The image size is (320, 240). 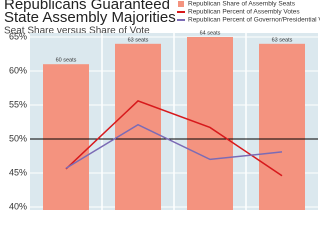 I want to click on y-tick-label: 50%, so click(x=18, y=138).